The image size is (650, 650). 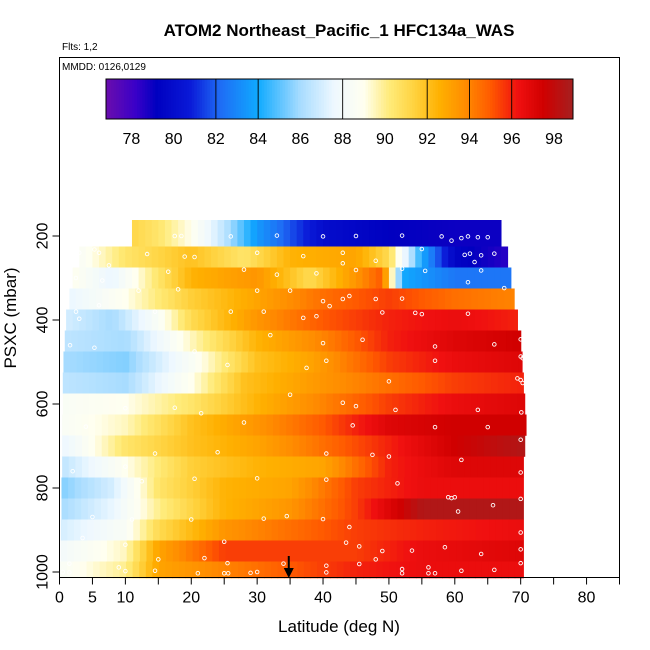 I want to click on x-tick-label: 20, so click(x=191, y=598).